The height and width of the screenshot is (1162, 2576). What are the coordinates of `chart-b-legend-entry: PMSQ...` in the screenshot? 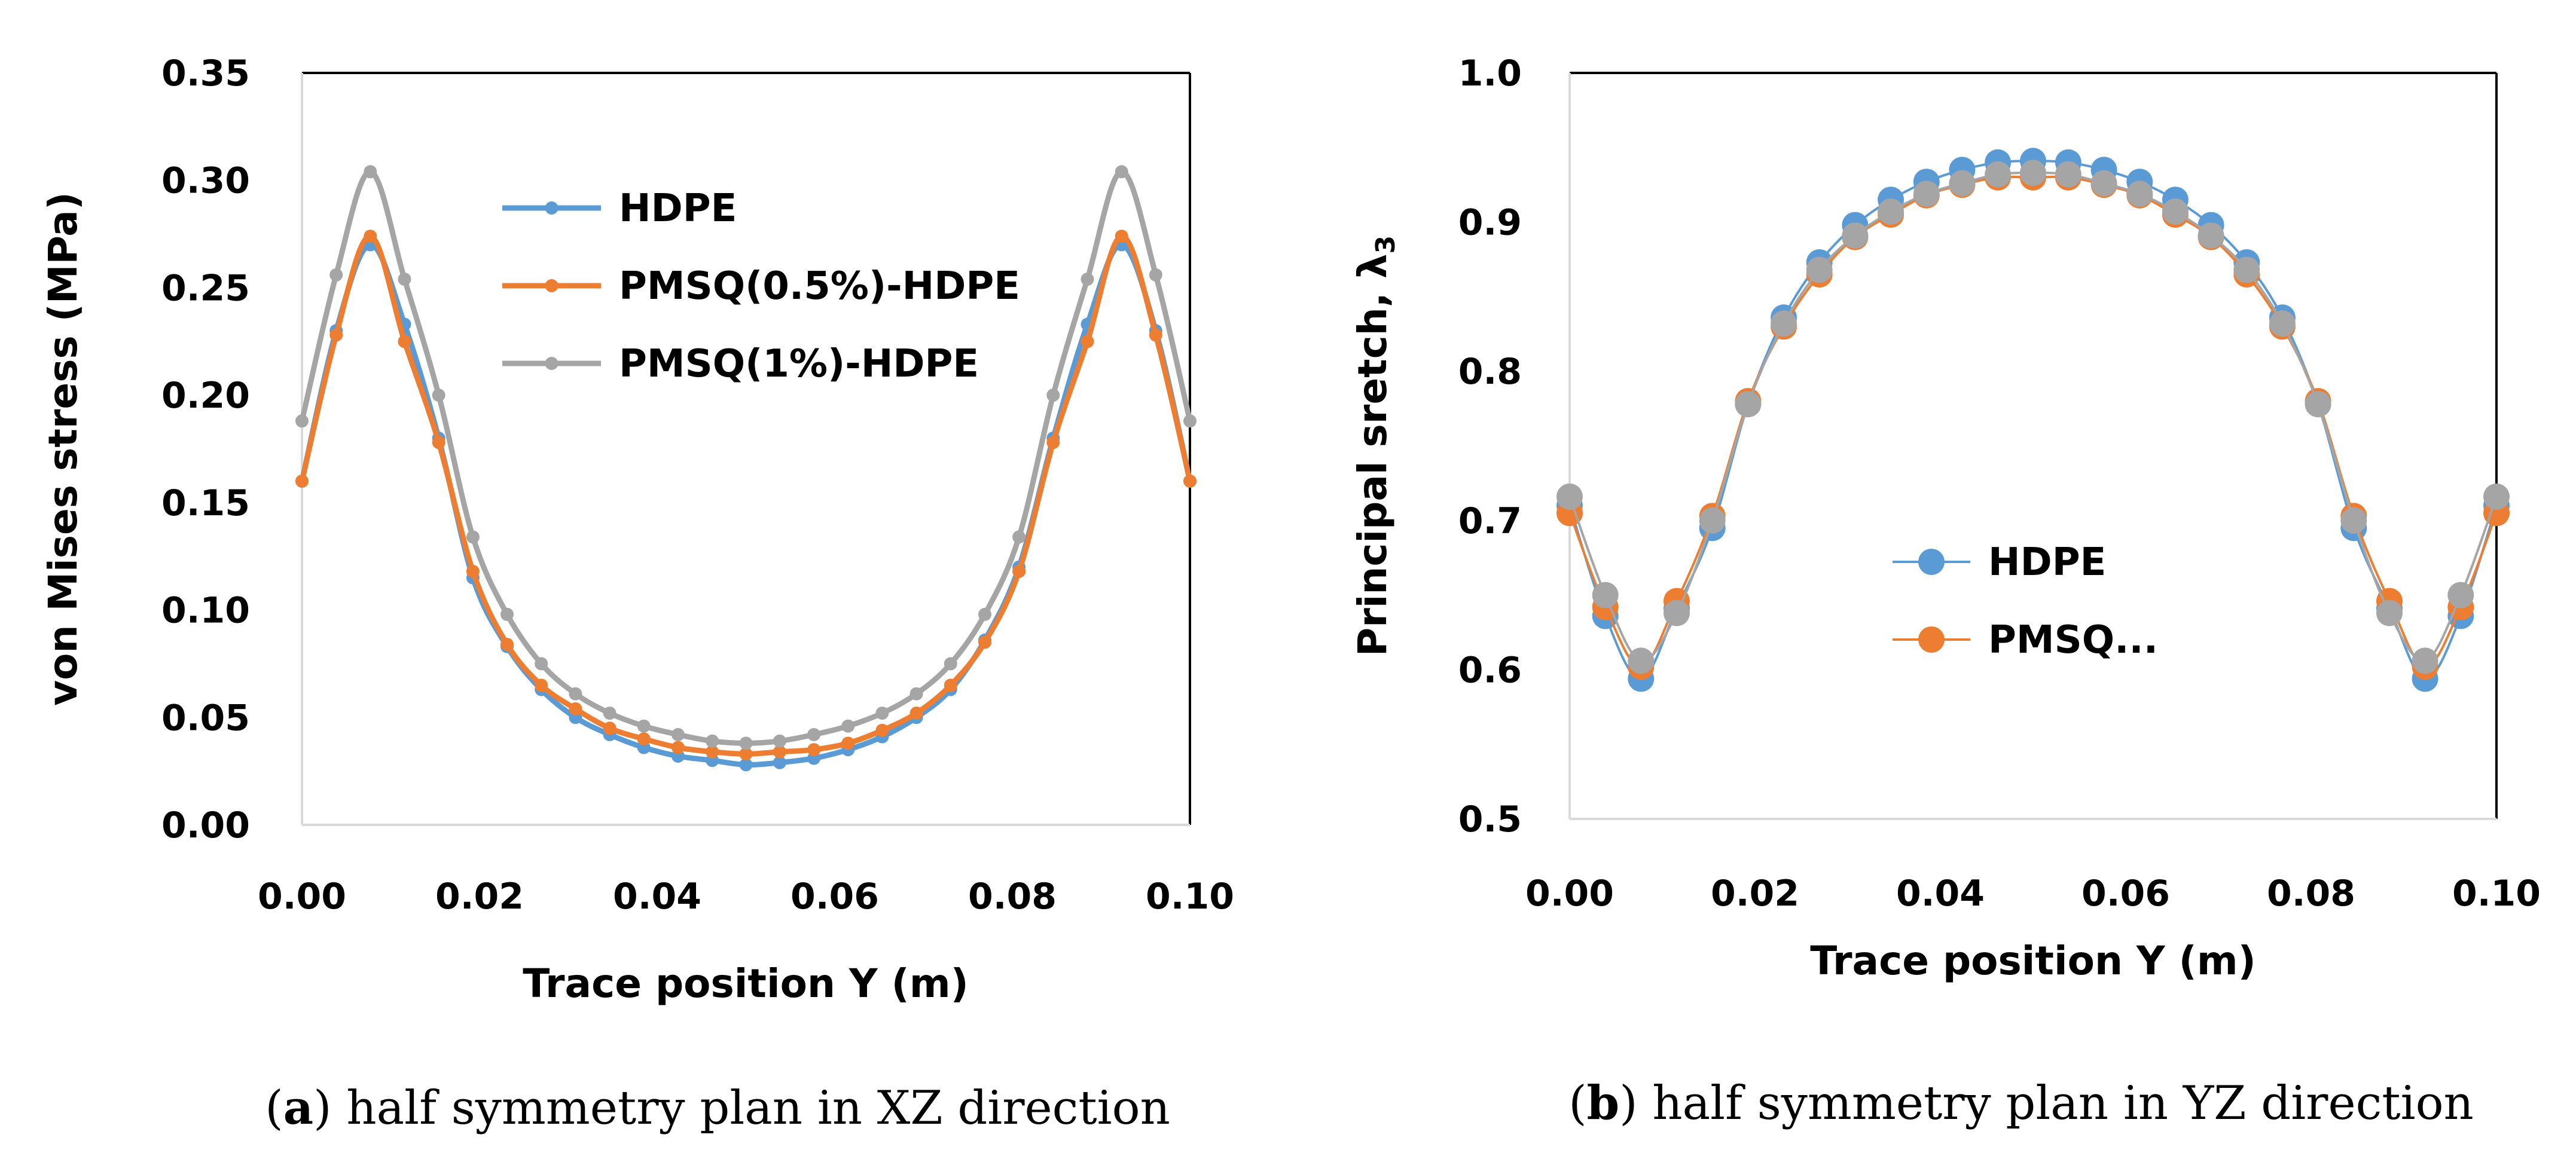 It's located at (2025, 640).